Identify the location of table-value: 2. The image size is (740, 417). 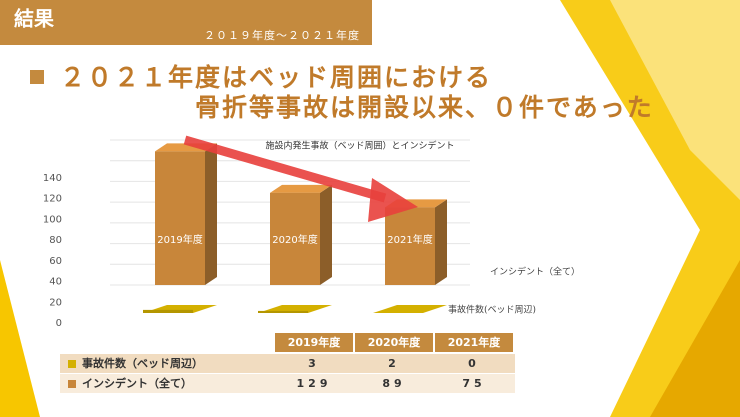
(394, 363).